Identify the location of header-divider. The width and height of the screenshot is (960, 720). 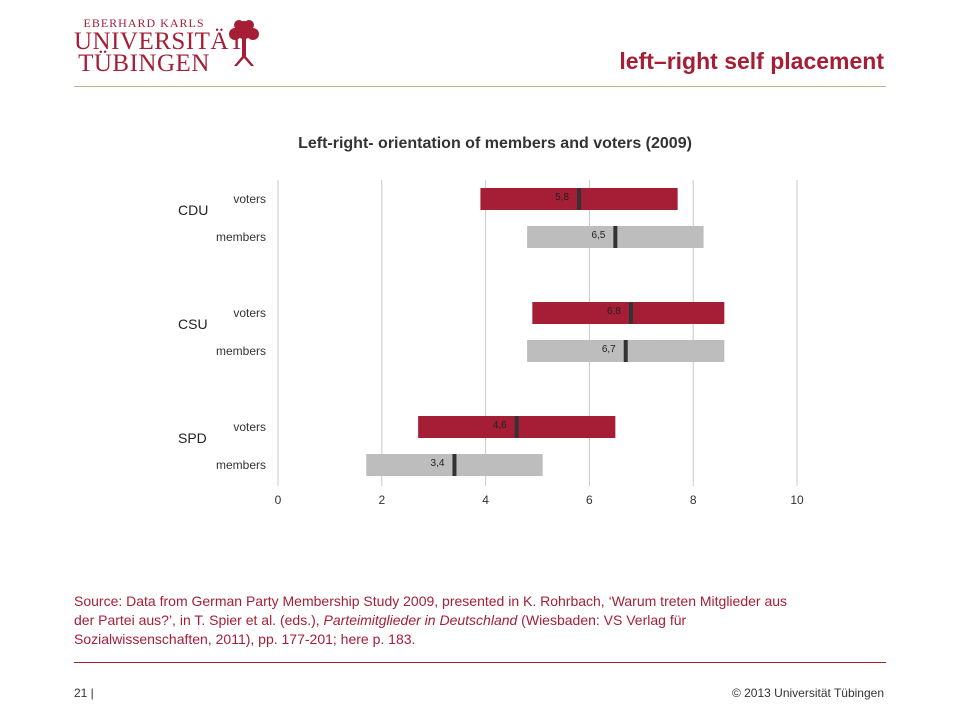
(480, 86).